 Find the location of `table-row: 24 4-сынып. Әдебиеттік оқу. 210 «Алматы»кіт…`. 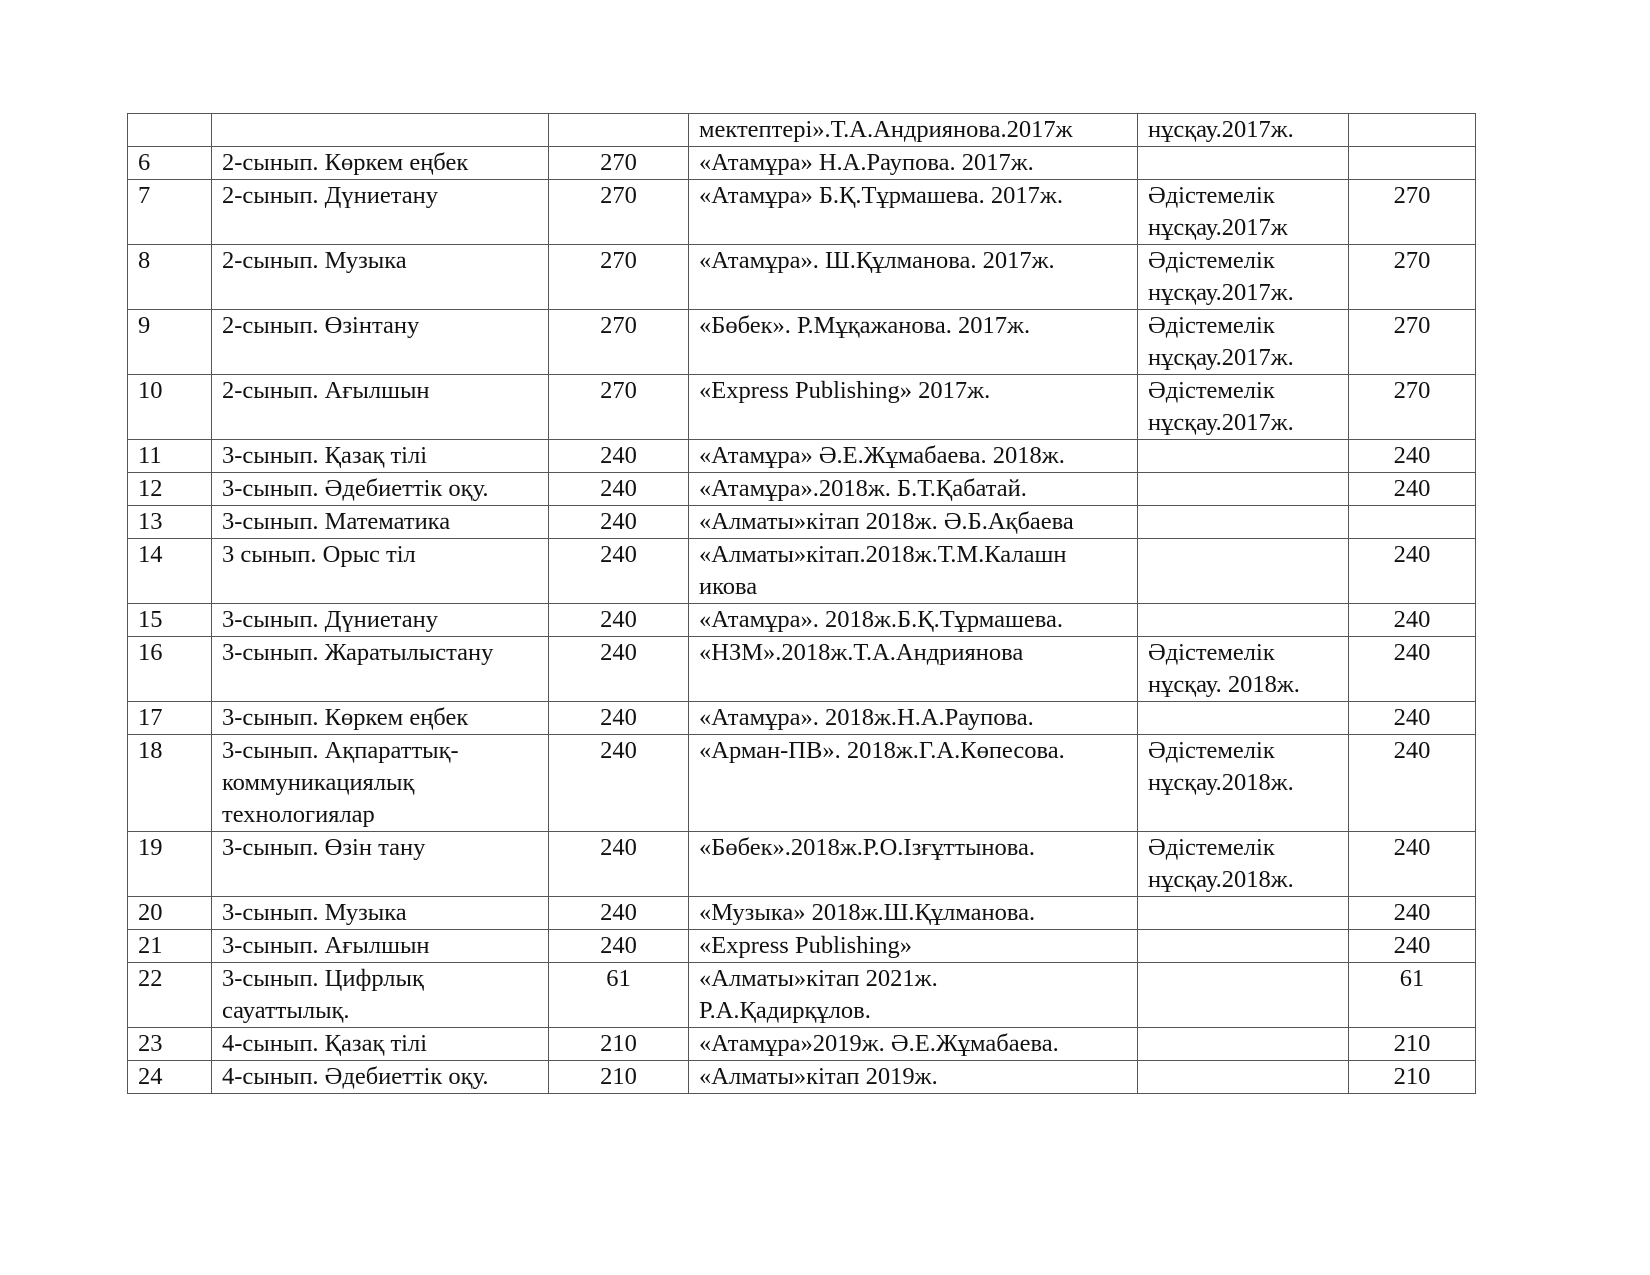

table-row: 24 4-сынып. Әдебиеттік оқу. 210 «Алматы»кіт… is located at coordinates (801, 1077).